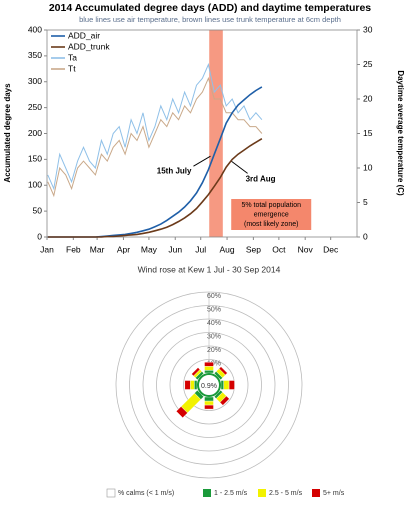  I want to click on x-tick-label: Jun, so click(175, 249).